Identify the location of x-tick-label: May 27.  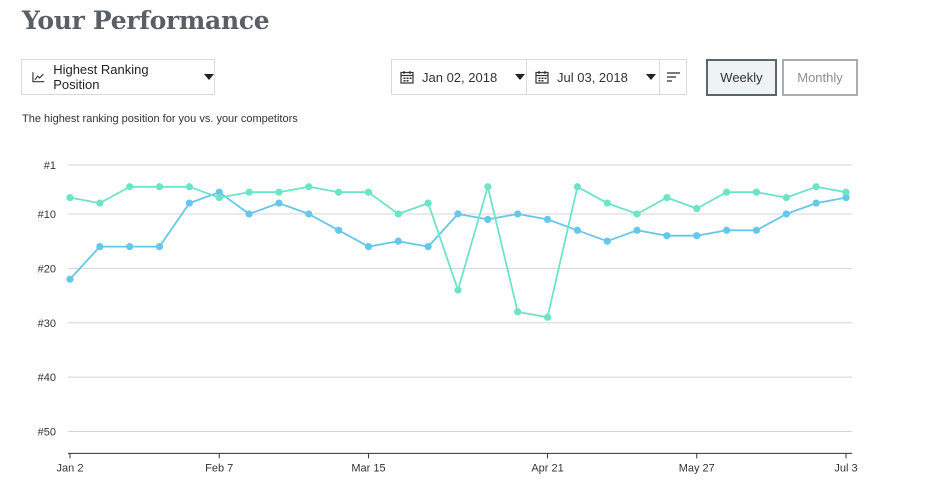
(697, 468).